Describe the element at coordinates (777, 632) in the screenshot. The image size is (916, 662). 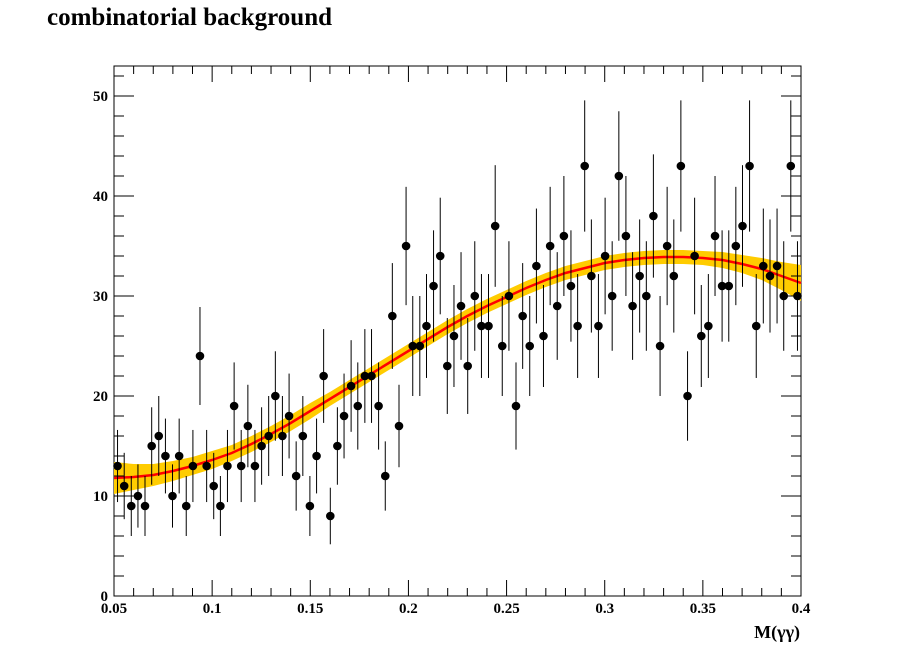
I see `x-axis-title: M(γγ)` at that location.